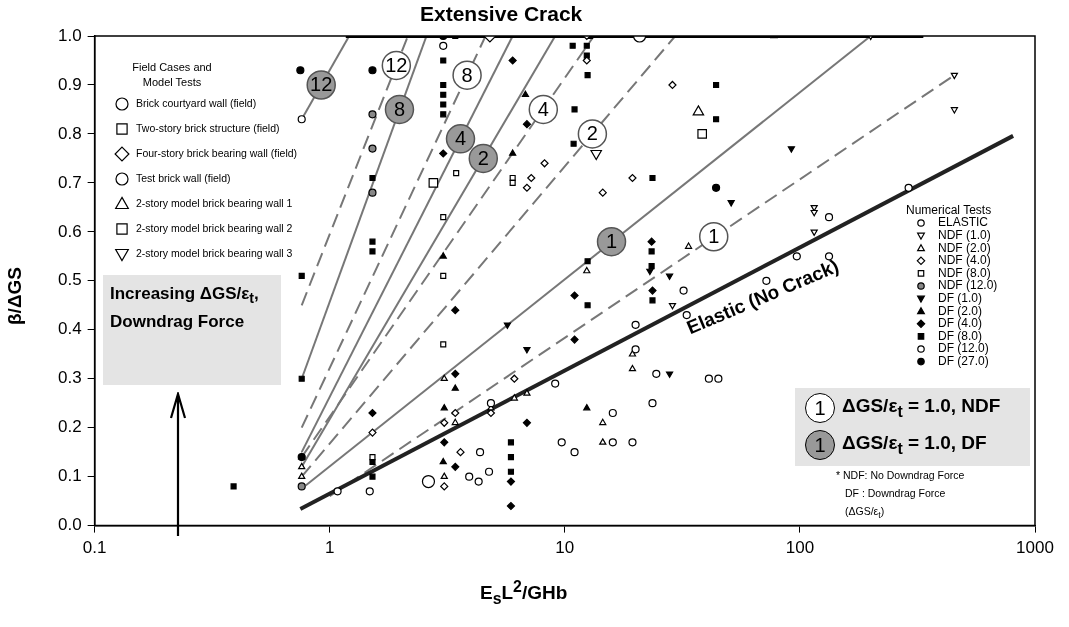 The image size is (1069, 627). What do you see at coordinates (921, 408) in the screenshot?
I see `annotation: ΔGS/ε$_{t}$ = 1.0, NDF` at bounding box center [921, 408].